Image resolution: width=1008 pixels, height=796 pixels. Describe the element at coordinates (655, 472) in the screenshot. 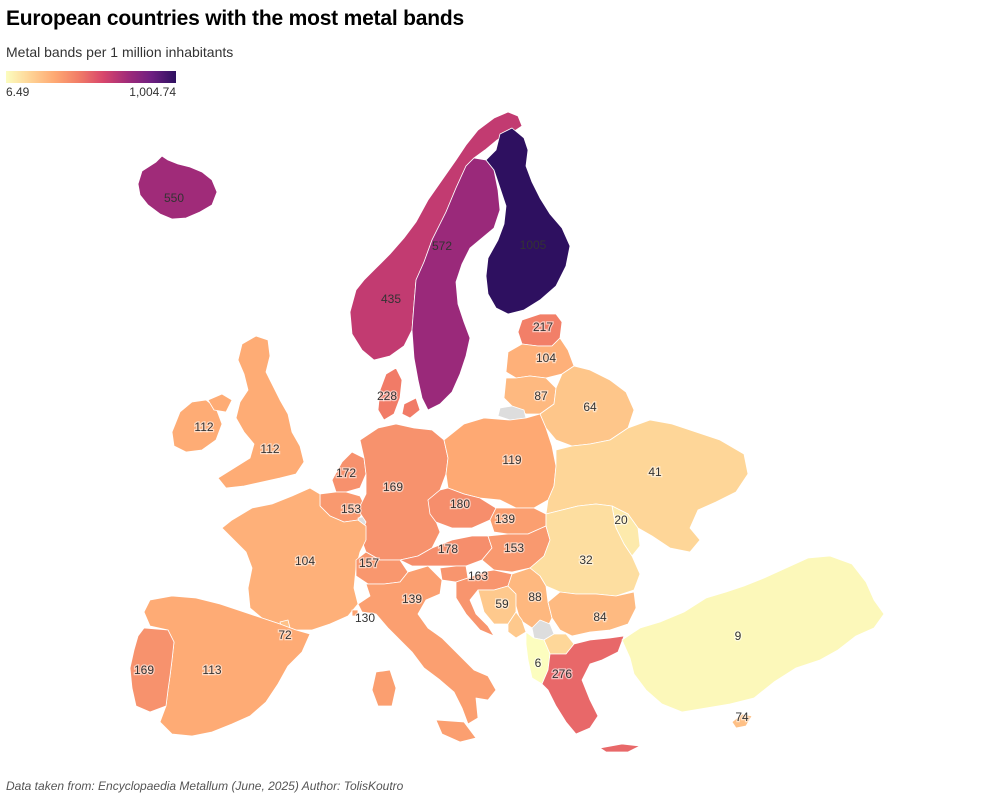

I see `value-label-ukraine: 41` at that location.